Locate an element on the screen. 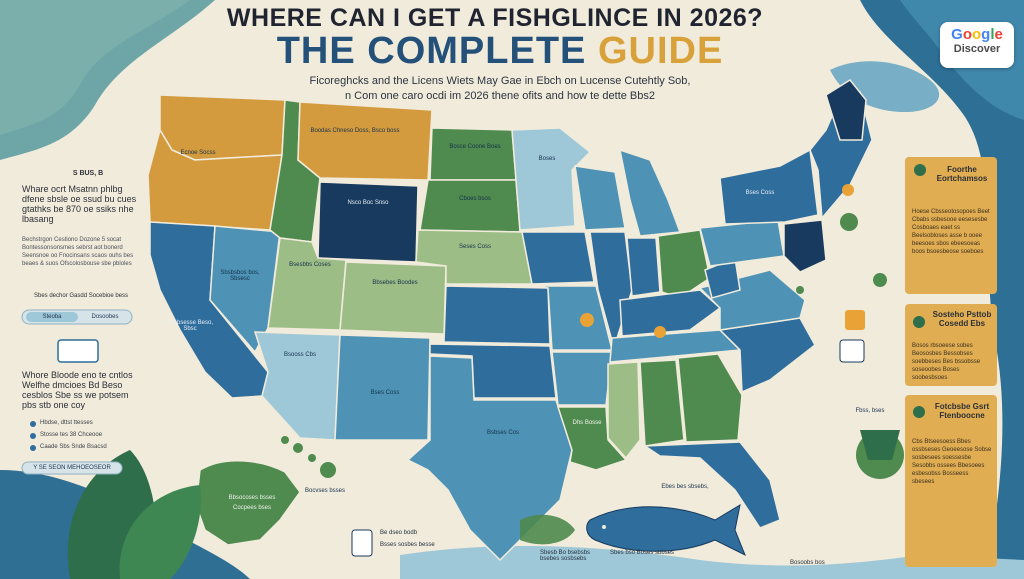 Image resolution: width=1024 pixels, height=579 pixels. label-south-dakota: Cboes bsos is located at coordinates (475, 199).